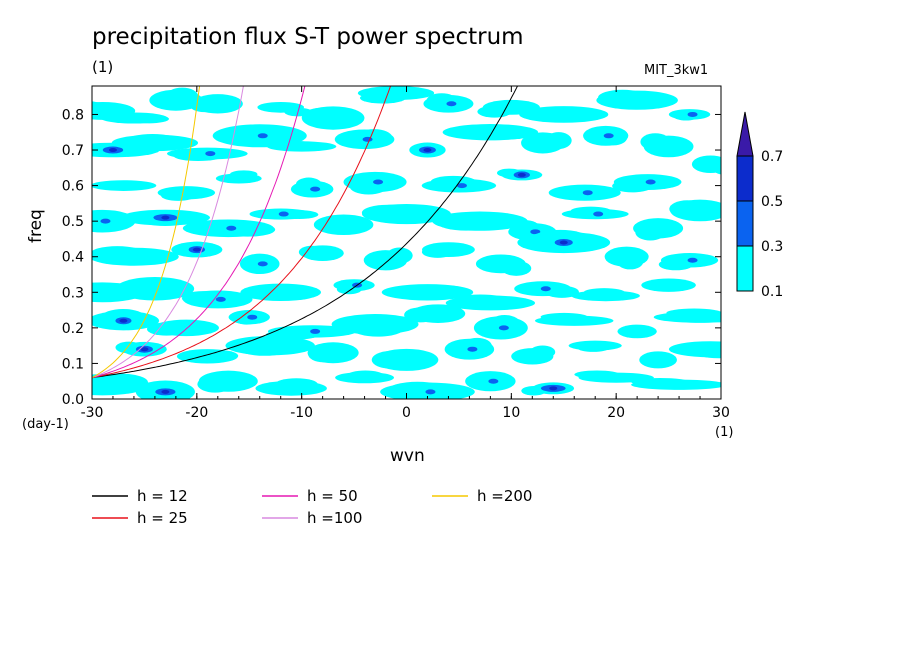 This screenshot has height=654, width=904. Describe the element at coordinates (103, 67) in the screenshot. I see `chart-subtitle: (1)` at that location.